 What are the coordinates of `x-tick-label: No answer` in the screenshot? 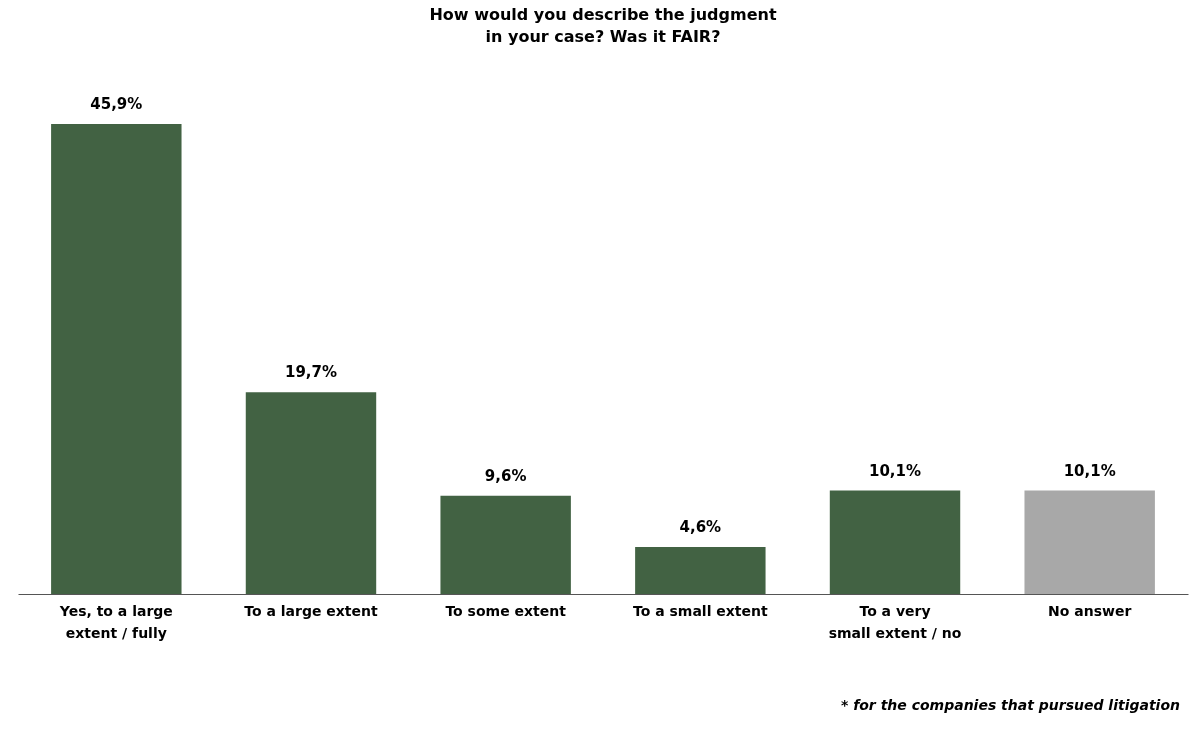 It's located at (1090, 610).